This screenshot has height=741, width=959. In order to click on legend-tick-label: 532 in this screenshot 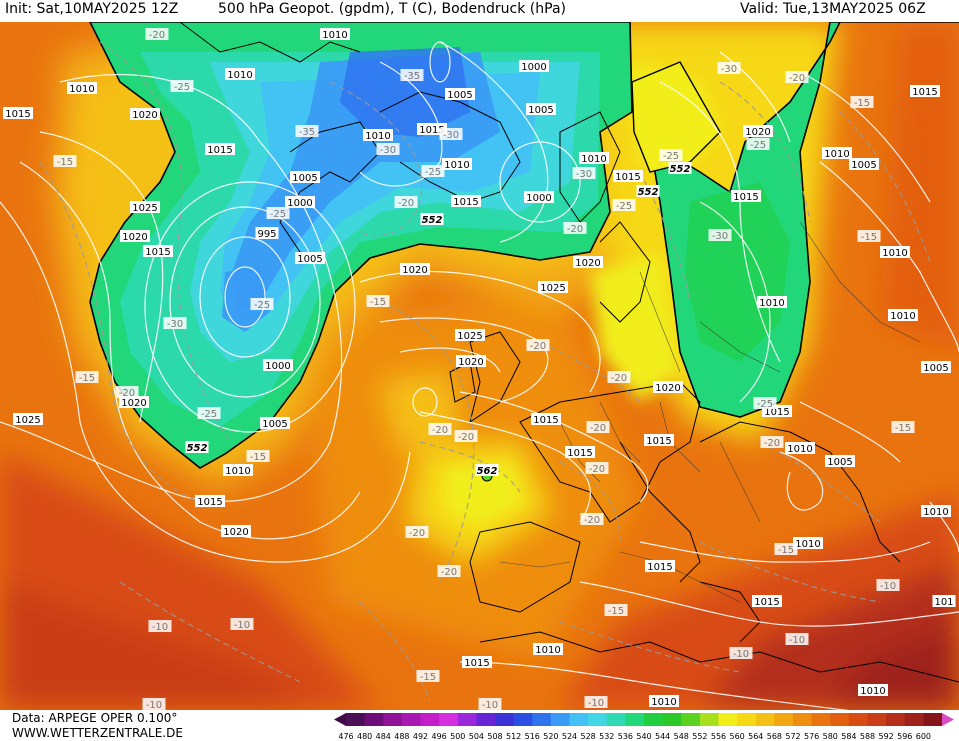, I will do `click(606, 736)`.